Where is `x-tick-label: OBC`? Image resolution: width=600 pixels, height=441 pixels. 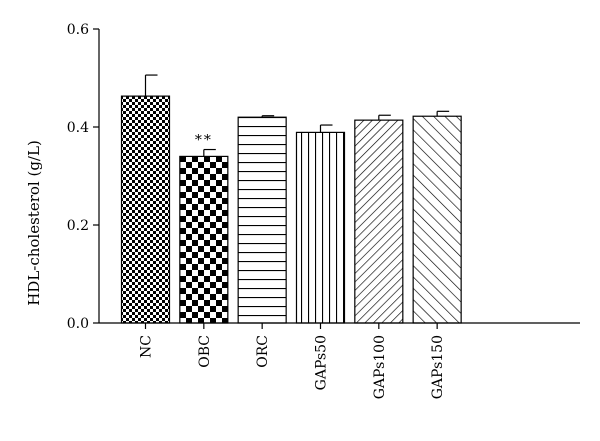
x-tick-label: OBC is located at coordinates (205, 351).